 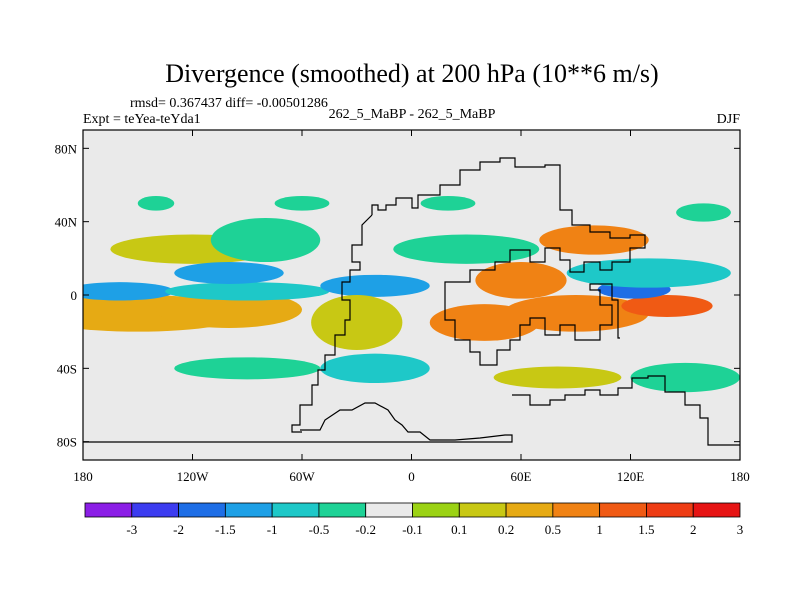 I want to click on experiment-label: Expt = teYea-teYda1, so click(x=142, y=119).